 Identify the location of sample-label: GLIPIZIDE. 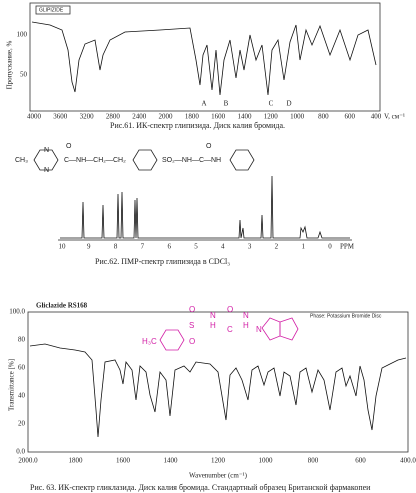
(51, 10).